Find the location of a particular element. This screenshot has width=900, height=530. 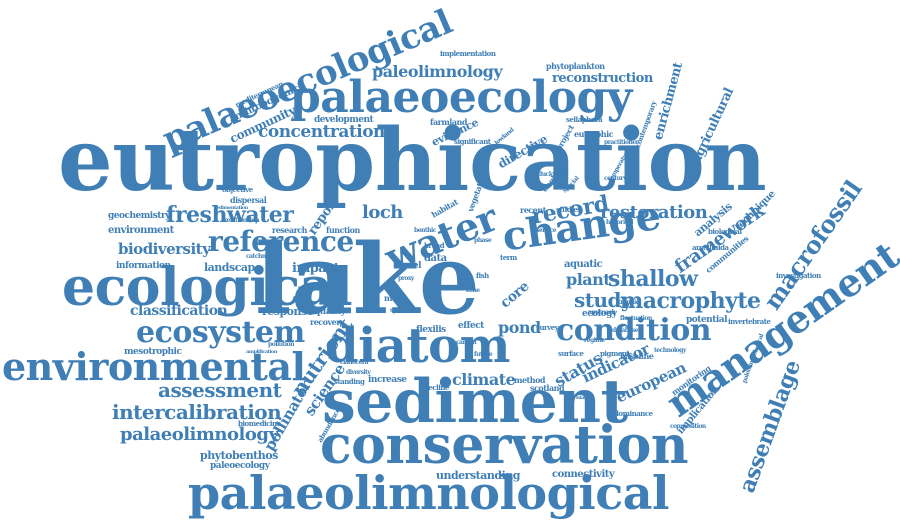

word-island: island is located at coordinates (583, 398).